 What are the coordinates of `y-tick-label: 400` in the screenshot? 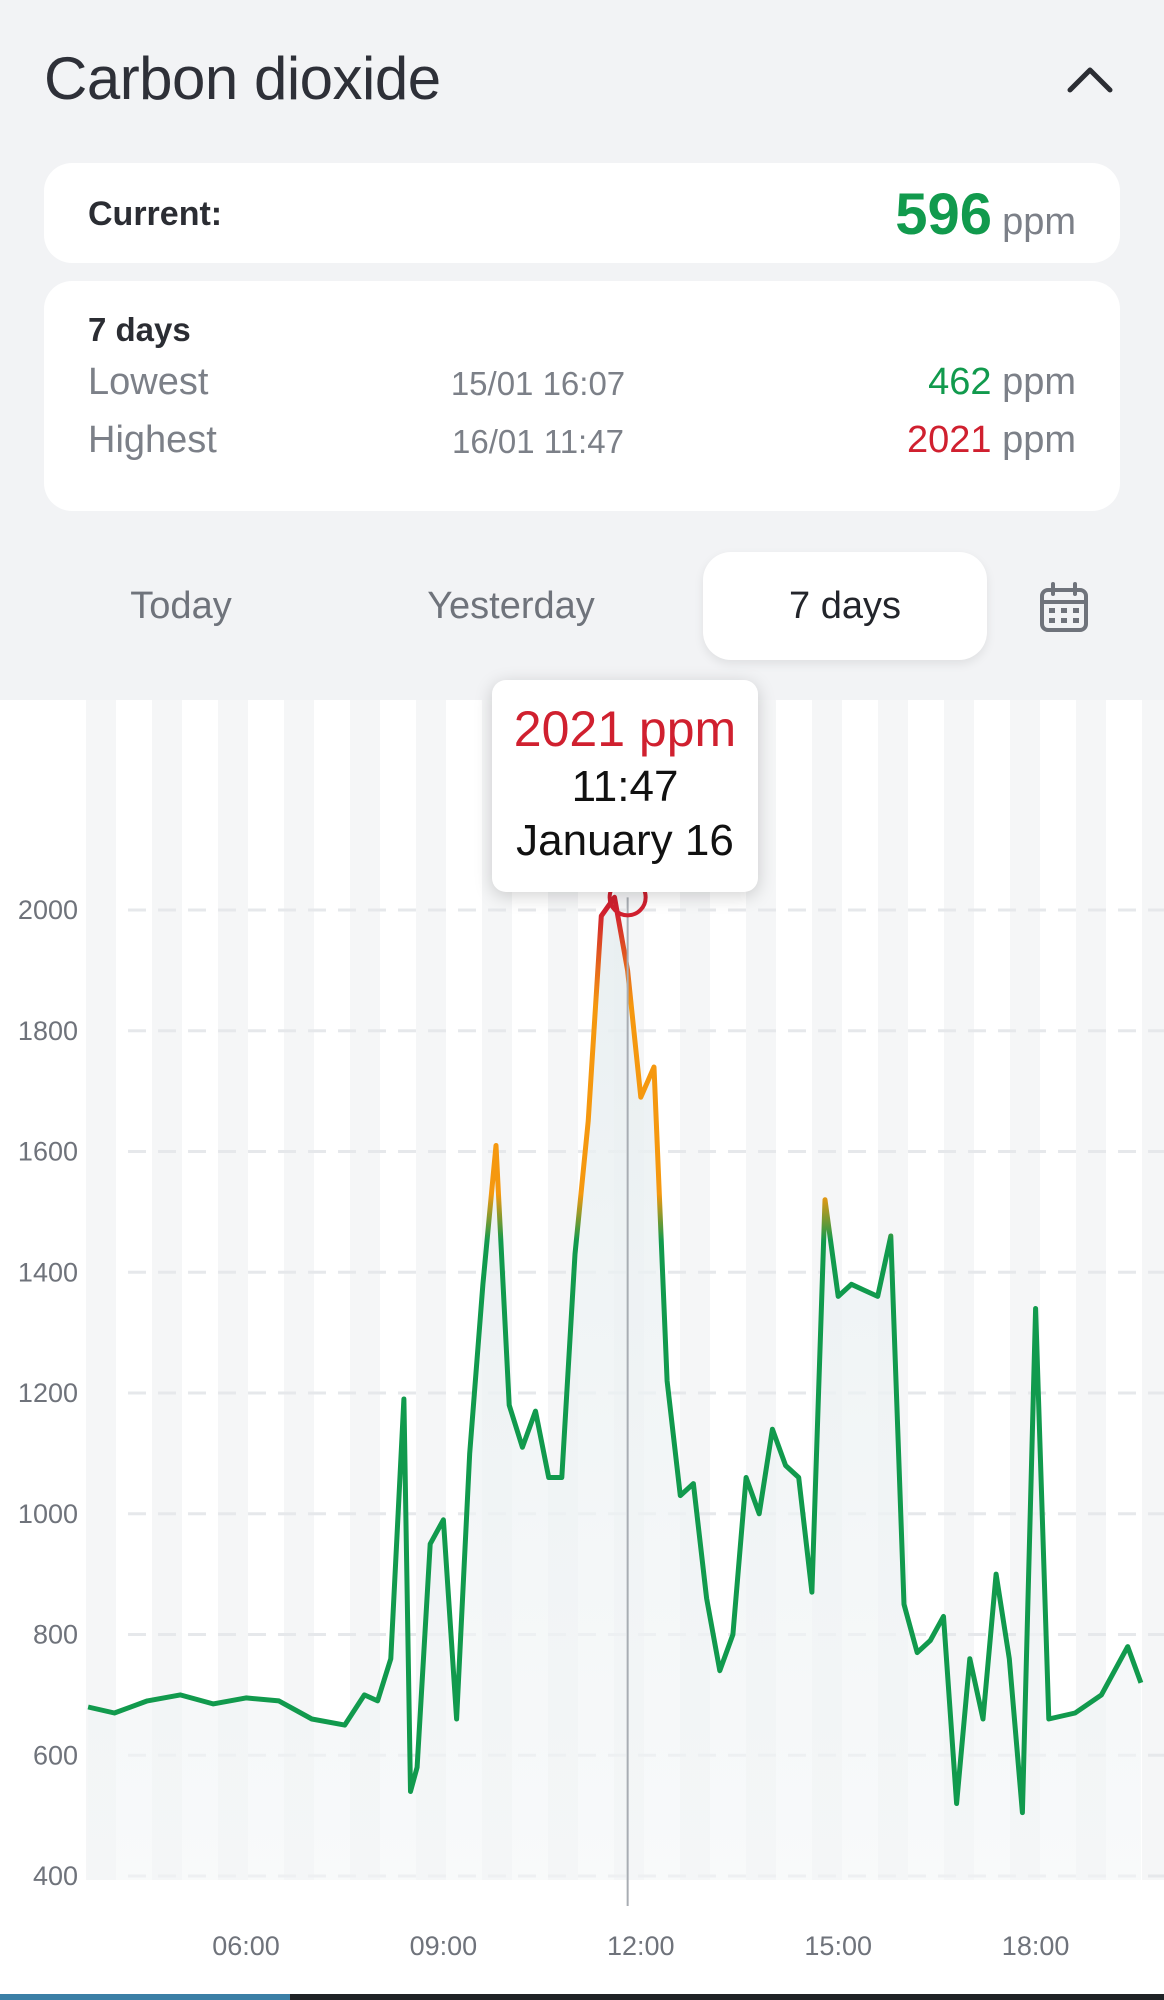 It's located at (55, 1876).